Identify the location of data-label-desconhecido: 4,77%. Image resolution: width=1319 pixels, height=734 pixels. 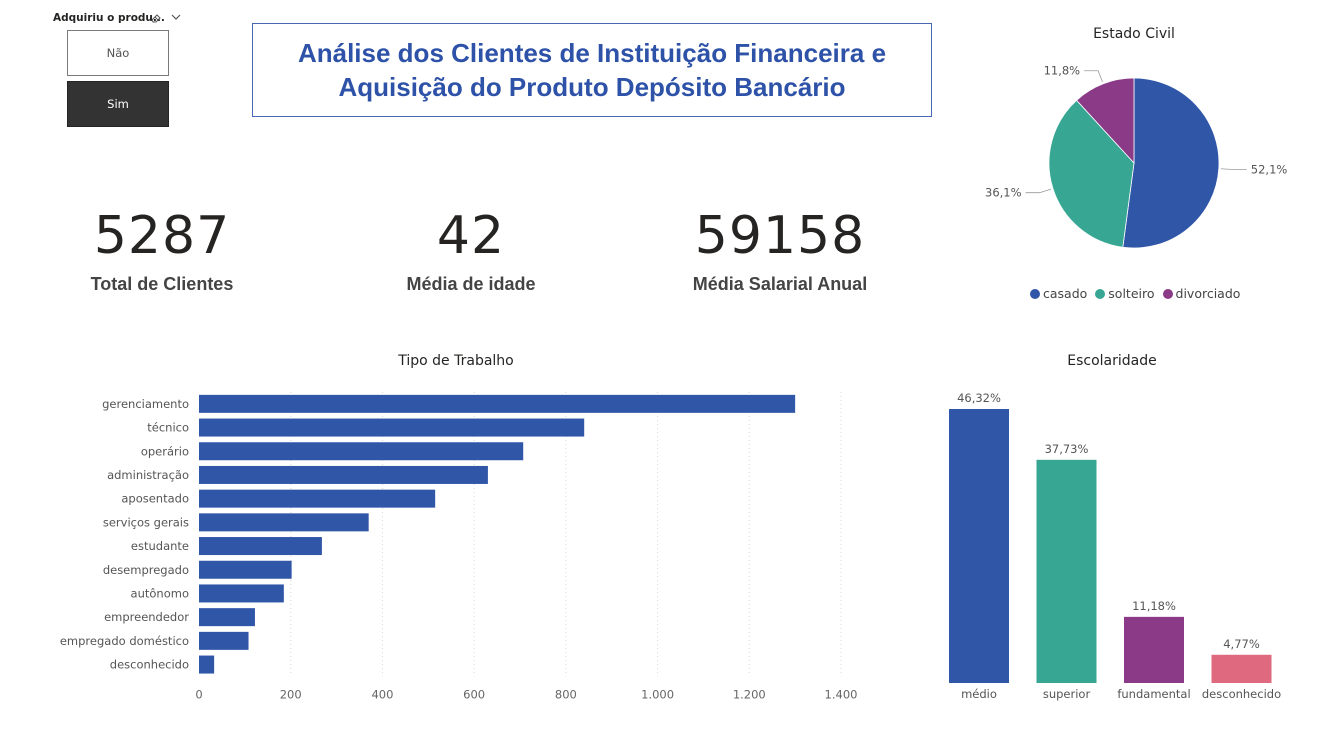
(1241, 644).